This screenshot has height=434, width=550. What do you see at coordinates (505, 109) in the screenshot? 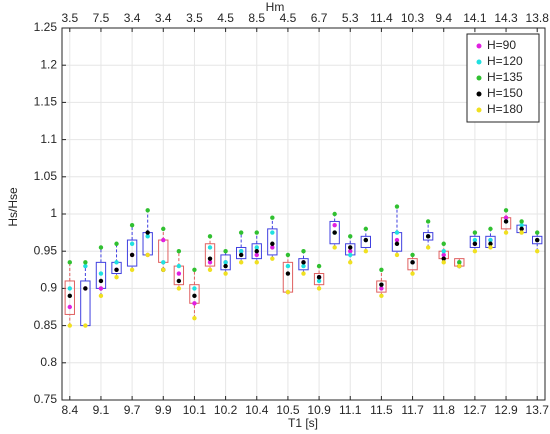
I see `legend-label: H=180` at bounding box center [505, 109].